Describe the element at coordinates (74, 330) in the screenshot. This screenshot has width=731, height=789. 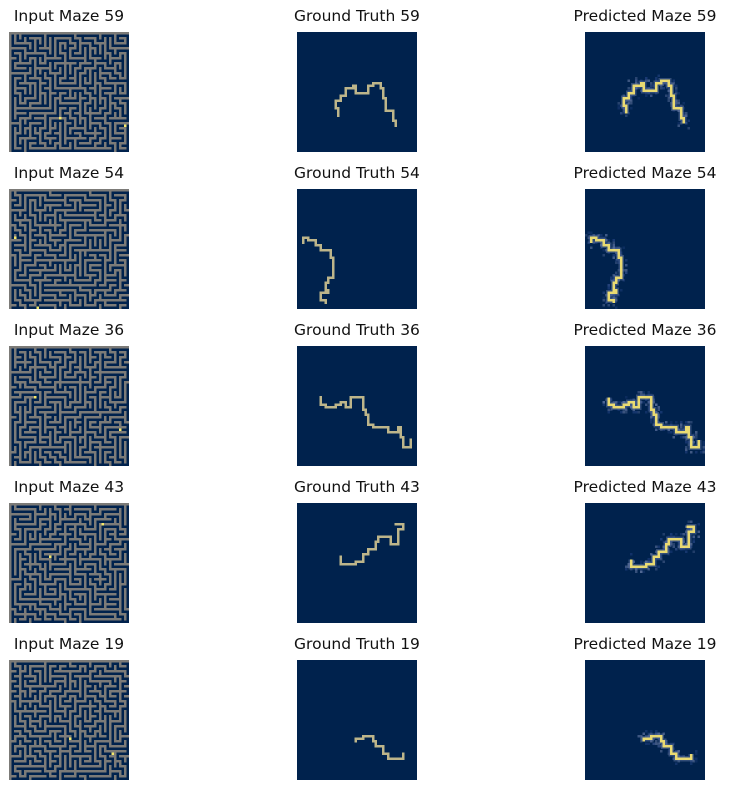
I see `panel-title: Input Maze 36` at that location.